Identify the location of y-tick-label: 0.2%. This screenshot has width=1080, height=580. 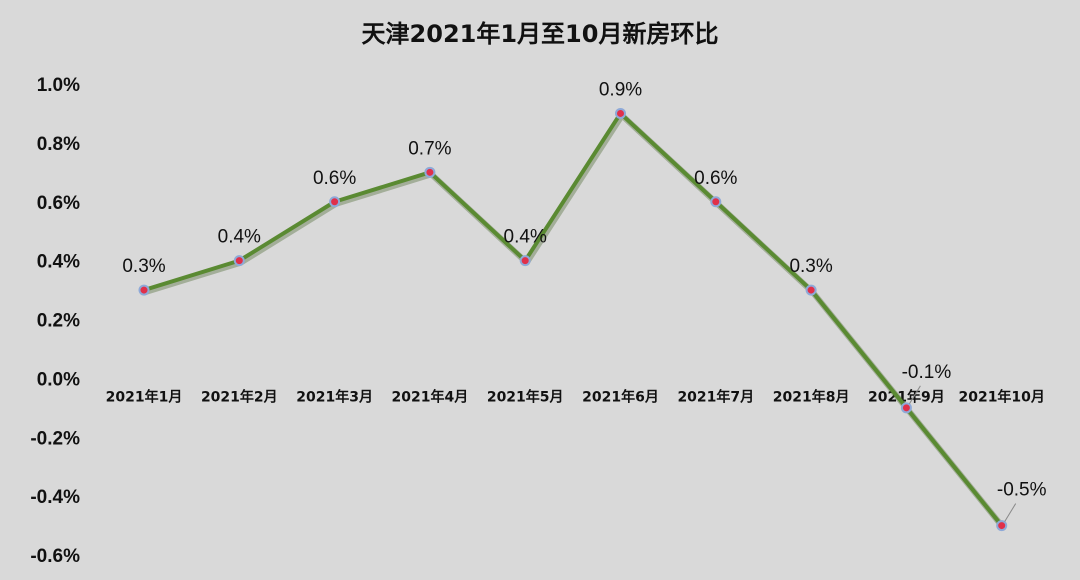
(58, 321).